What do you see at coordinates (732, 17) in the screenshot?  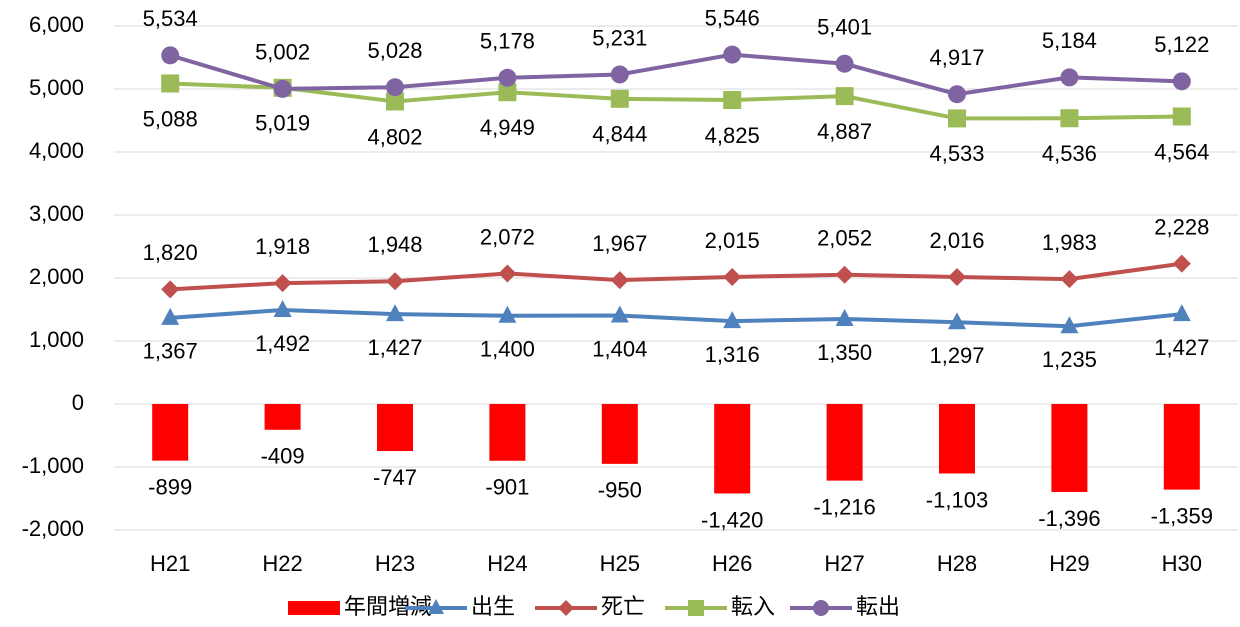 I see `data-label: 5,546` at bounding box center [732, 17].